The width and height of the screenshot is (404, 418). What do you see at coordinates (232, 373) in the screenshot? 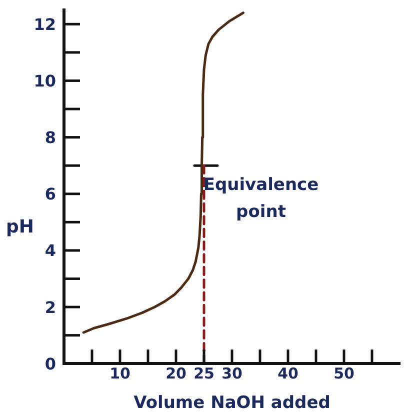
I see `x-tick-label: 30` at bounding box center [232, 373].